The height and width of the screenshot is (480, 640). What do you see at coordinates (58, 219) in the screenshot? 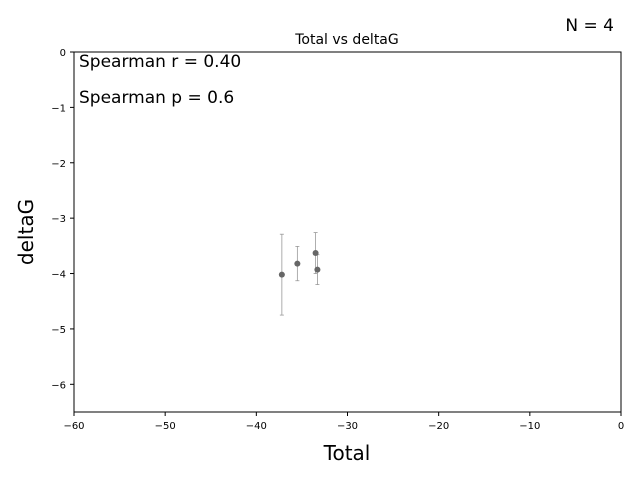
I see `y-tick-label: −3` at bounding box center [58, 219].